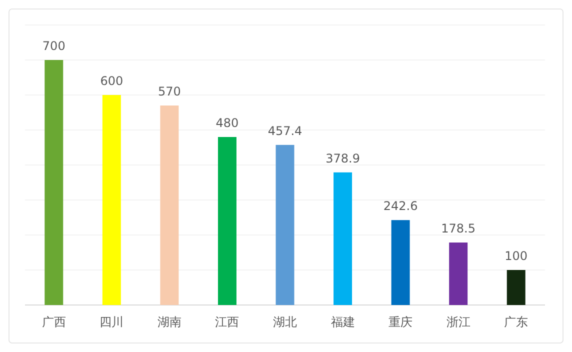 The image size is (572, 352). Describe the element at coordinates (458, 322) in the screenshot. I see `x-tick-label: 浙江` at that location.